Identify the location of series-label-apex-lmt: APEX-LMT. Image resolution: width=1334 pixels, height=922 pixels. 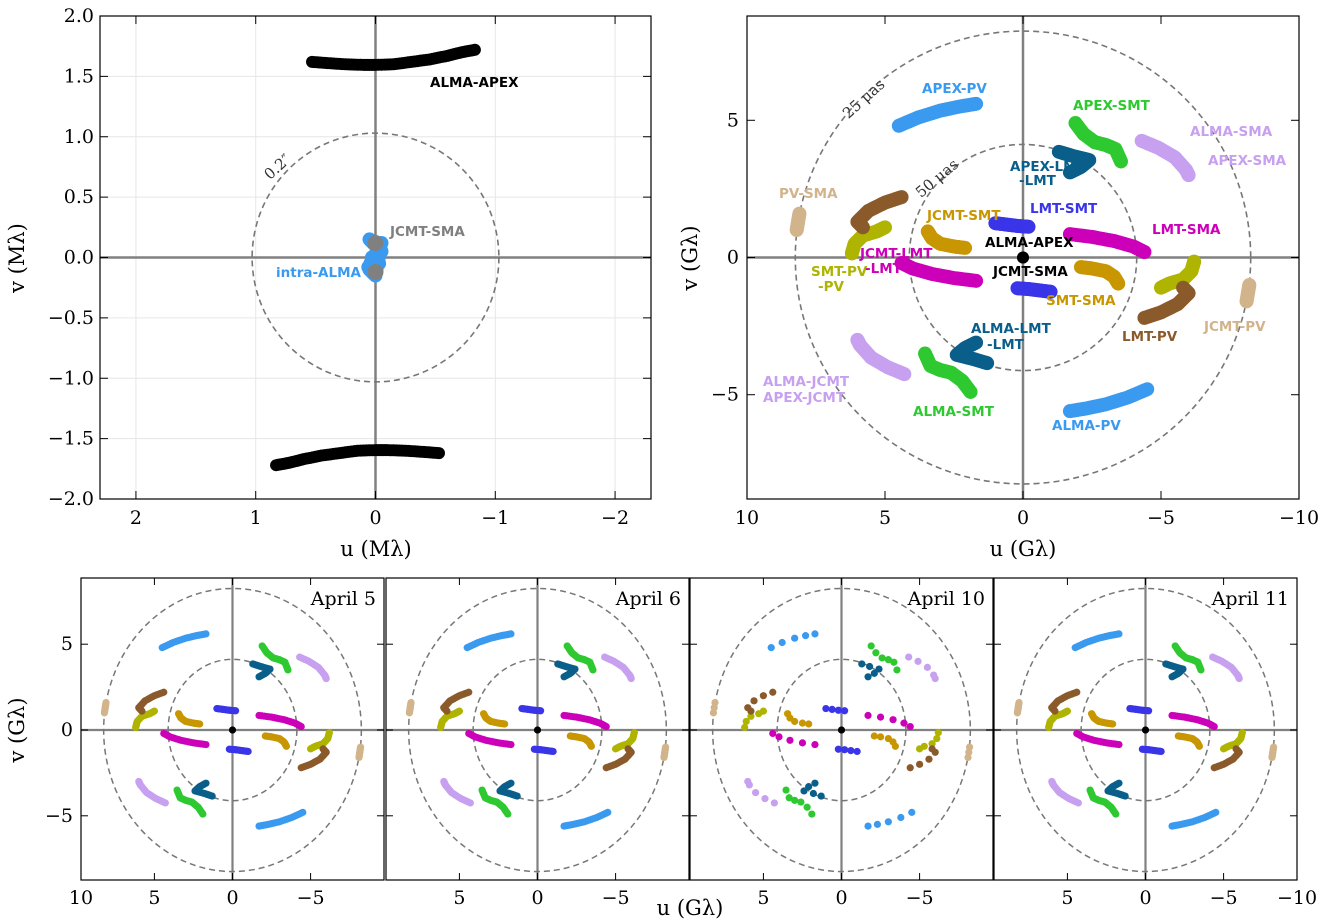
(1048, 167).